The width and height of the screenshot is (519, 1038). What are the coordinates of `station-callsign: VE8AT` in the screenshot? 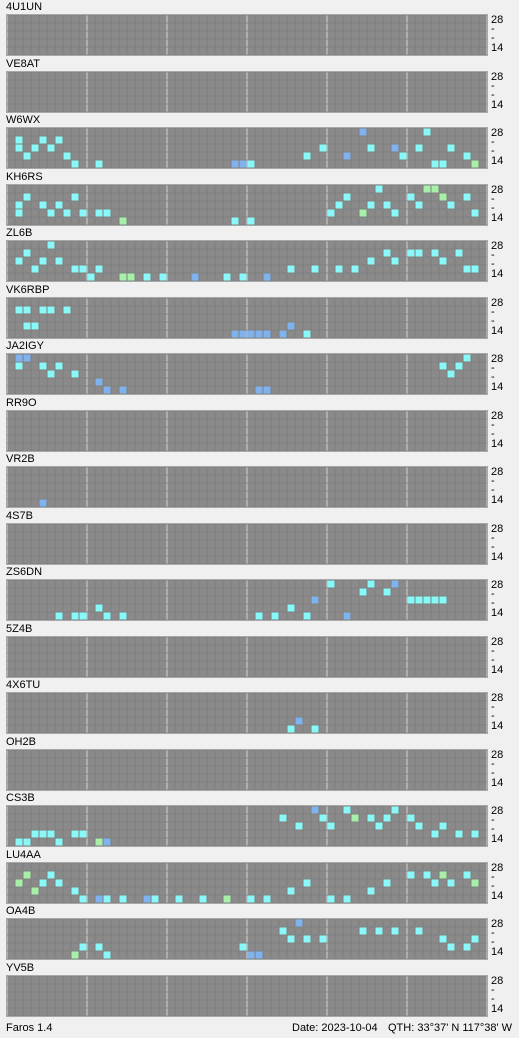 It's located at (23, 63).